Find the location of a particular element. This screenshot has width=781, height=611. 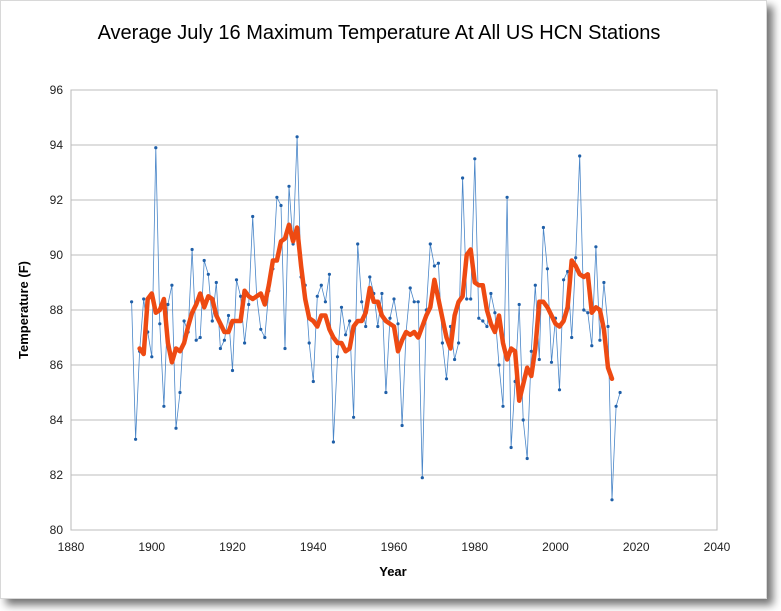

x-tick-label: 2020 is located at coordinates (636, 547).